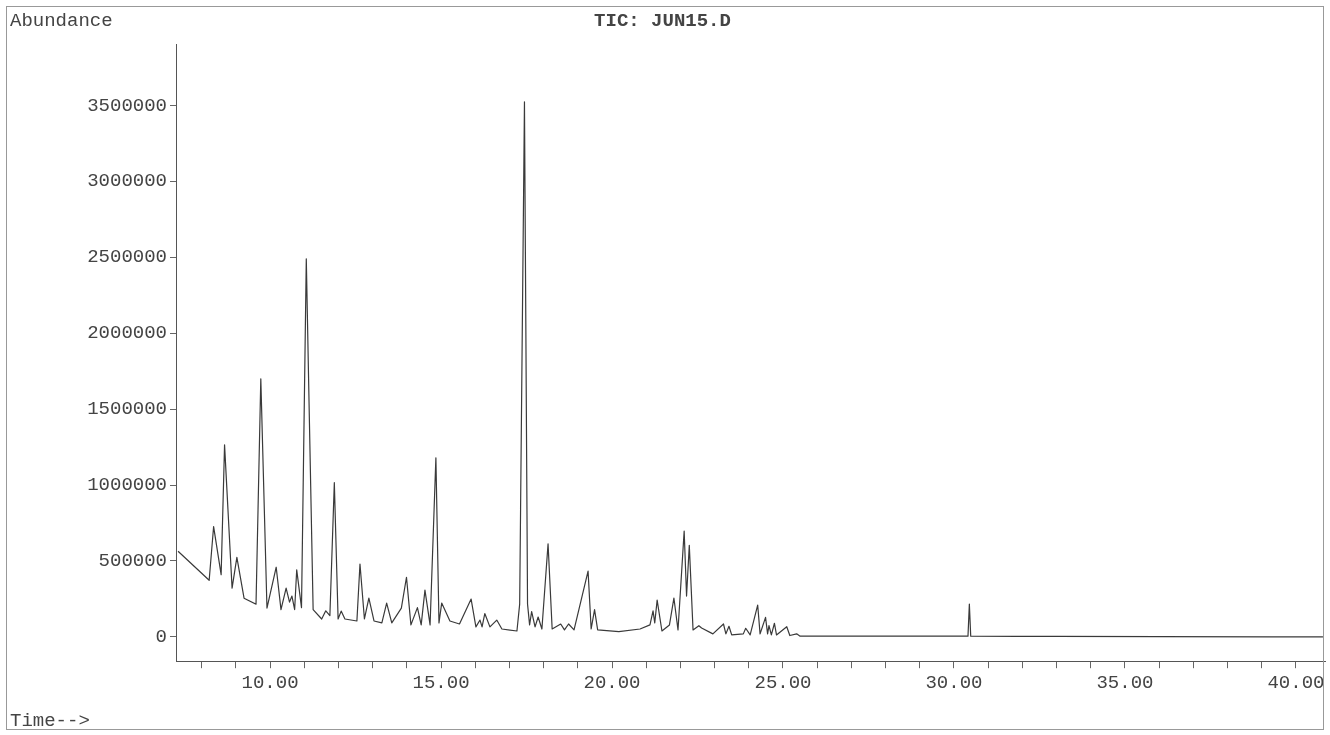 The width and height of the screenshot is (1330, 735). Describe the element at coordinates (783, 682) in the screenshot. I see `x-tick-label: 25.00` at that location.